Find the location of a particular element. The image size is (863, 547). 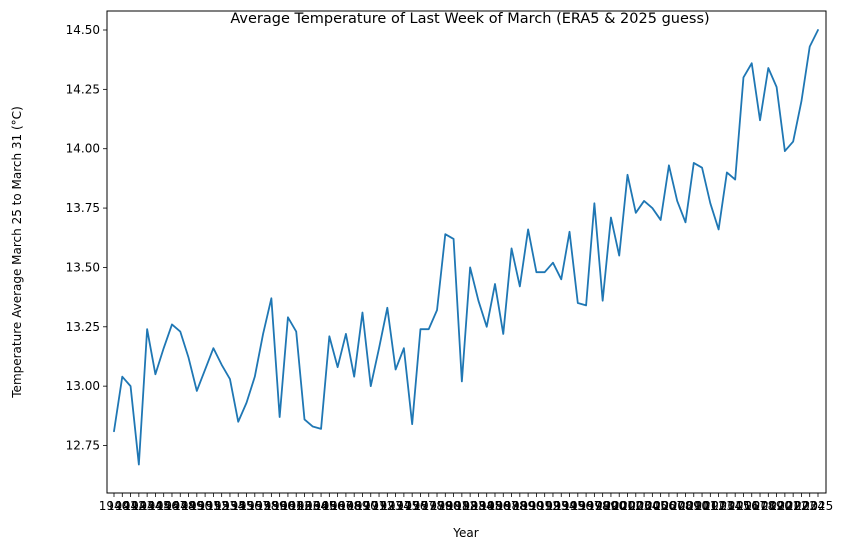

x-tick-label: 1995 is located at coordinates (569, 506).